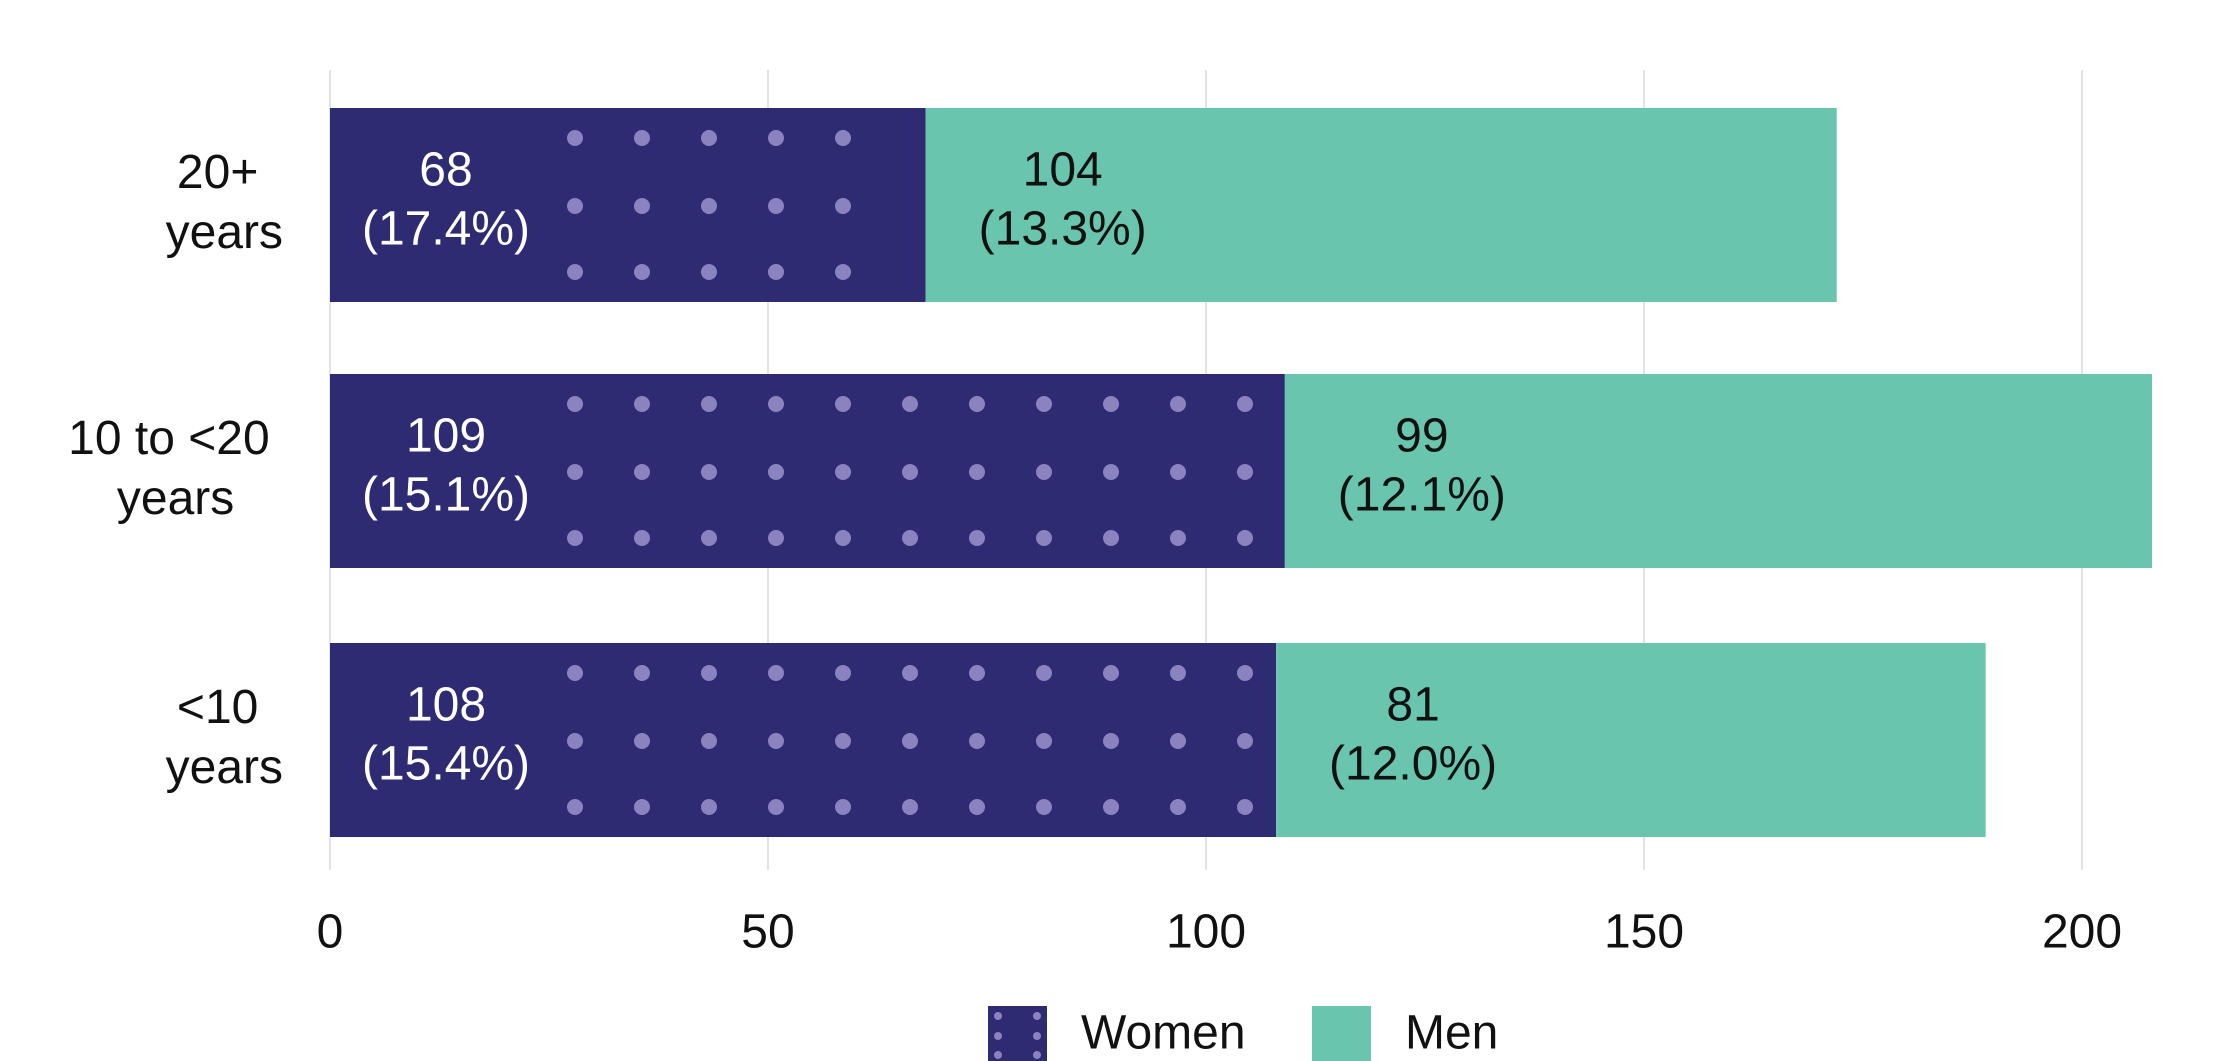 The width and height of the screenshot is (2223, 1061). What do you see at coordinates (1206, 932) in the screenshot?
I see `x-tick-label: 100` at bounding box center [1206, 932].